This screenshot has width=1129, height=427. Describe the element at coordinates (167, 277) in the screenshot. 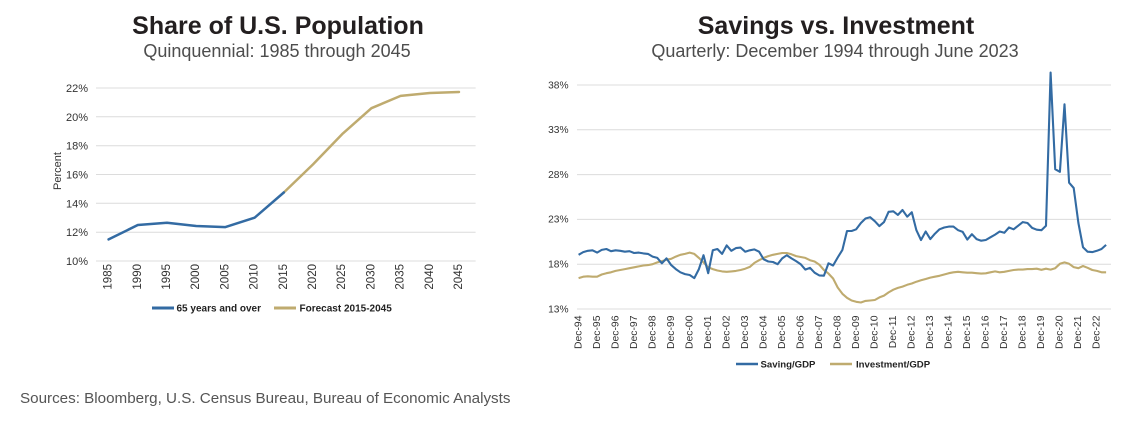

I see `svg-text: 1995` at that location.